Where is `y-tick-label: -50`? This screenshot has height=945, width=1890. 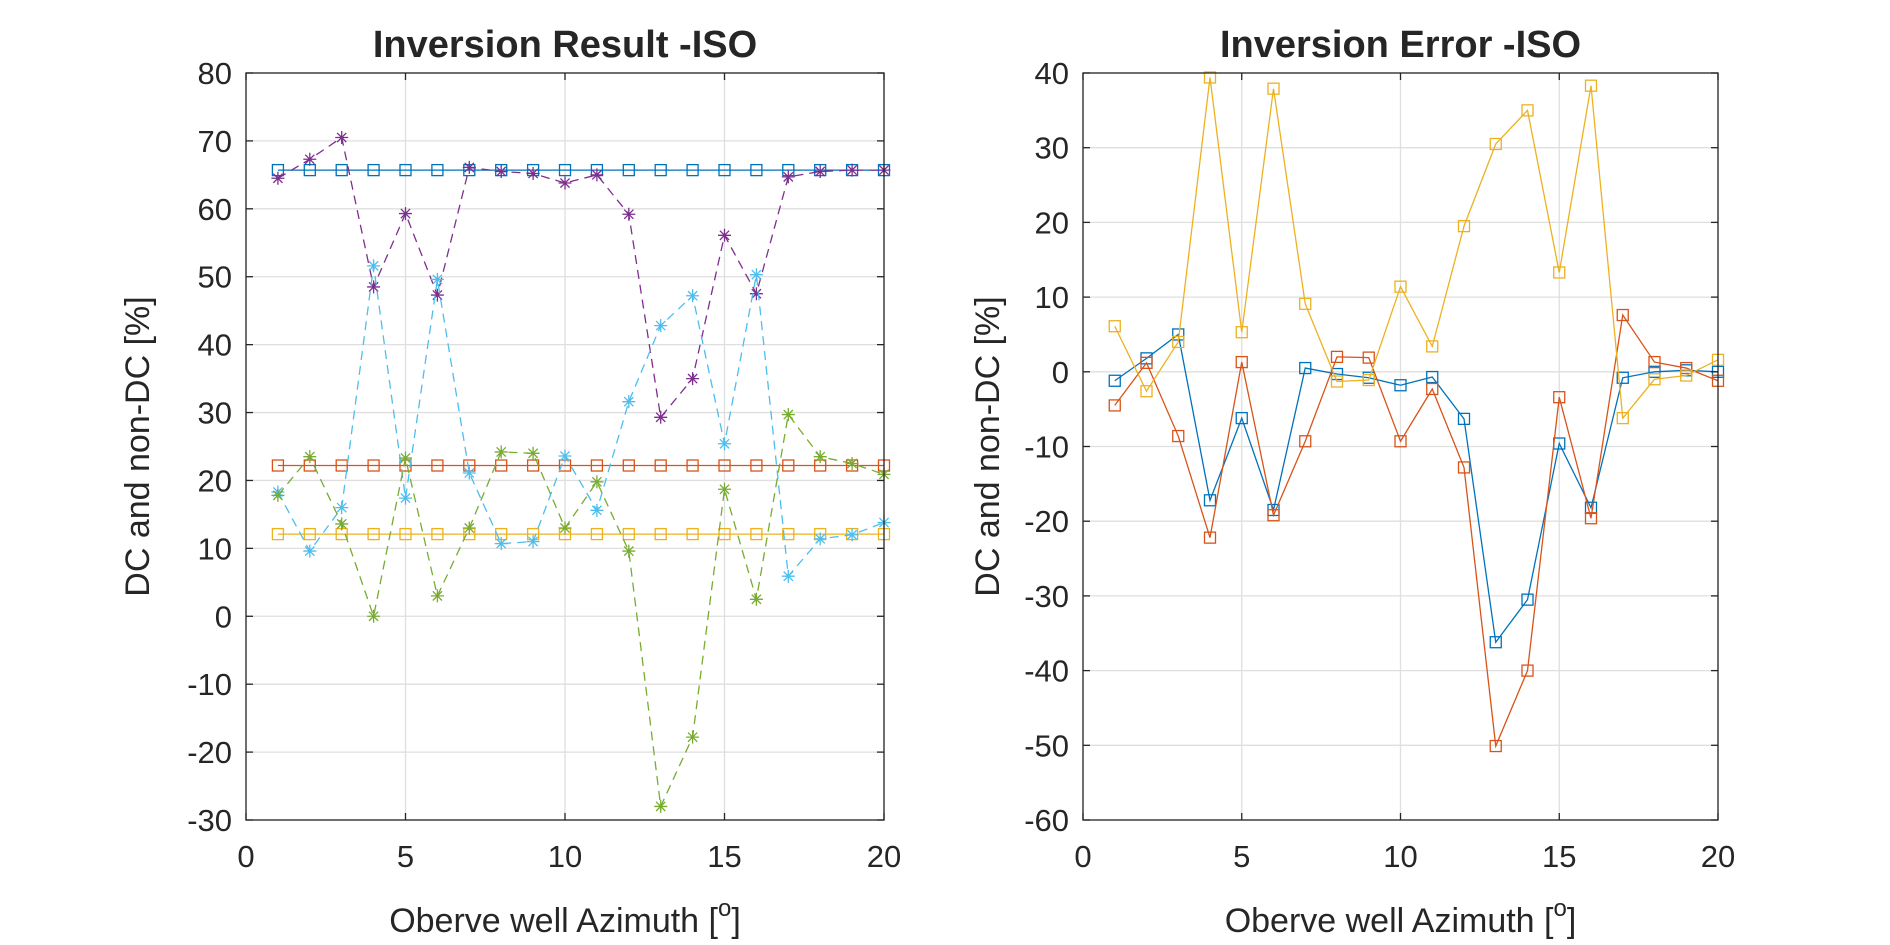 y-tick-label: -50 is located at coordinates (1046, 745).